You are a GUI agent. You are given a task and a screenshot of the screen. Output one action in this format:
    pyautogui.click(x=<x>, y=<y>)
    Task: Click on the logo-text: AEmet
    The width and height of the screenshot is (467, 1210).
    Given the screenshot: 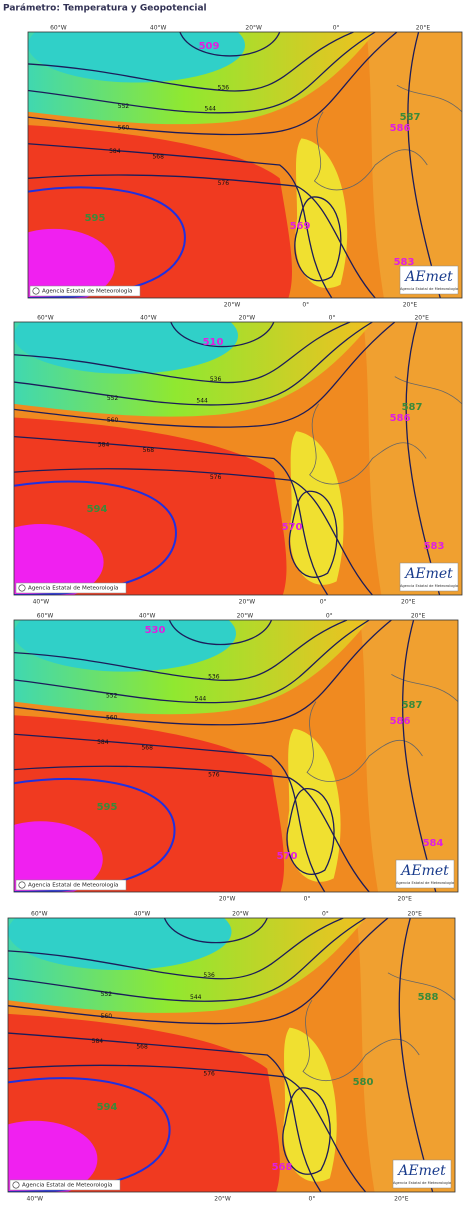 What is the action you would take?
    pyautogui.click(x=424, y=871)
    